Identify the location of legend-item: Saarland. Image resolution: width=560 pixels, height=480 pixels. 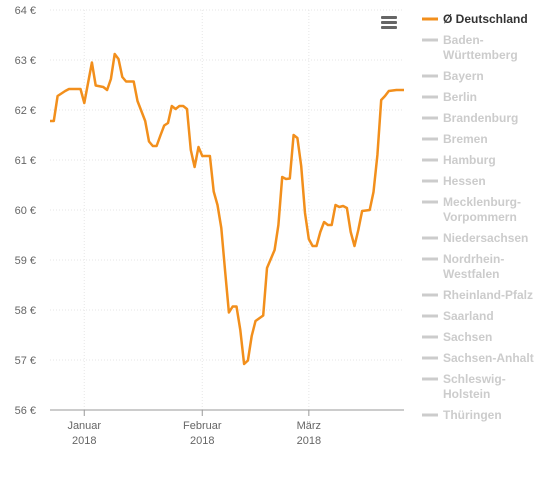
(458, 316).